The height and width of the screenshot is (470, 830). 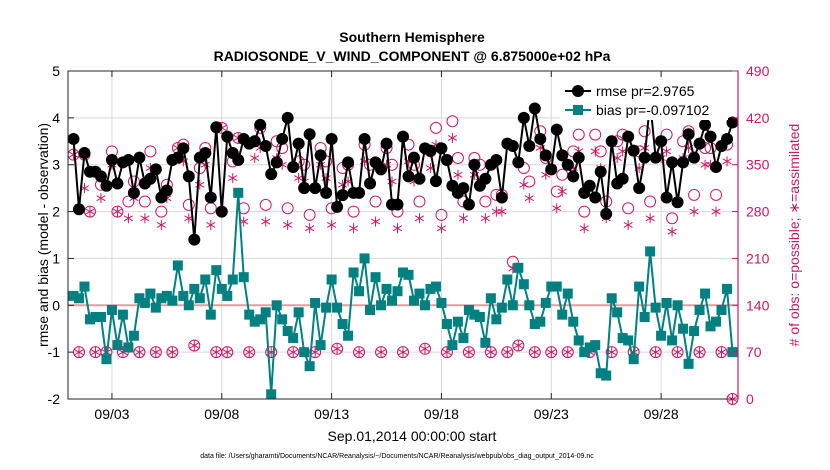 What do you see at coordinates (758, 118) in the screenshot?
I see `y2-tick-label: 420` at bounding box center [758, 118].